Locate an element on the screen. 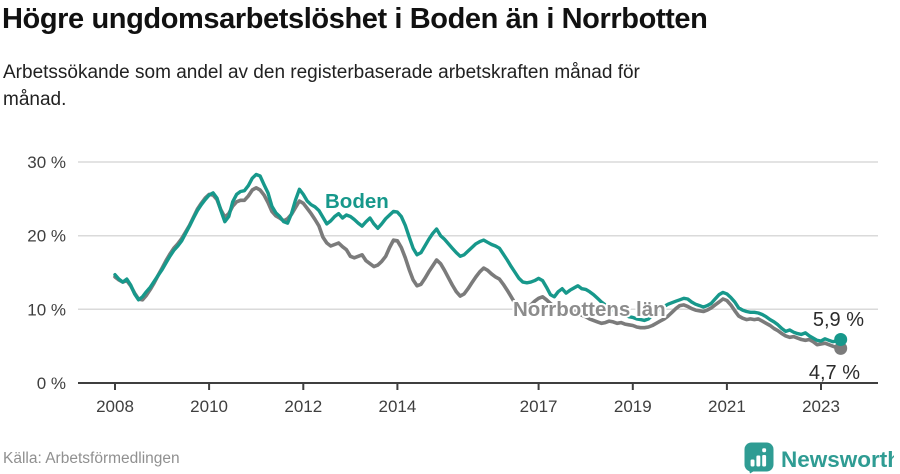 This screenshot has height=474, width=900. x-tick-label: 2017 is located at coordinates (539, 406).